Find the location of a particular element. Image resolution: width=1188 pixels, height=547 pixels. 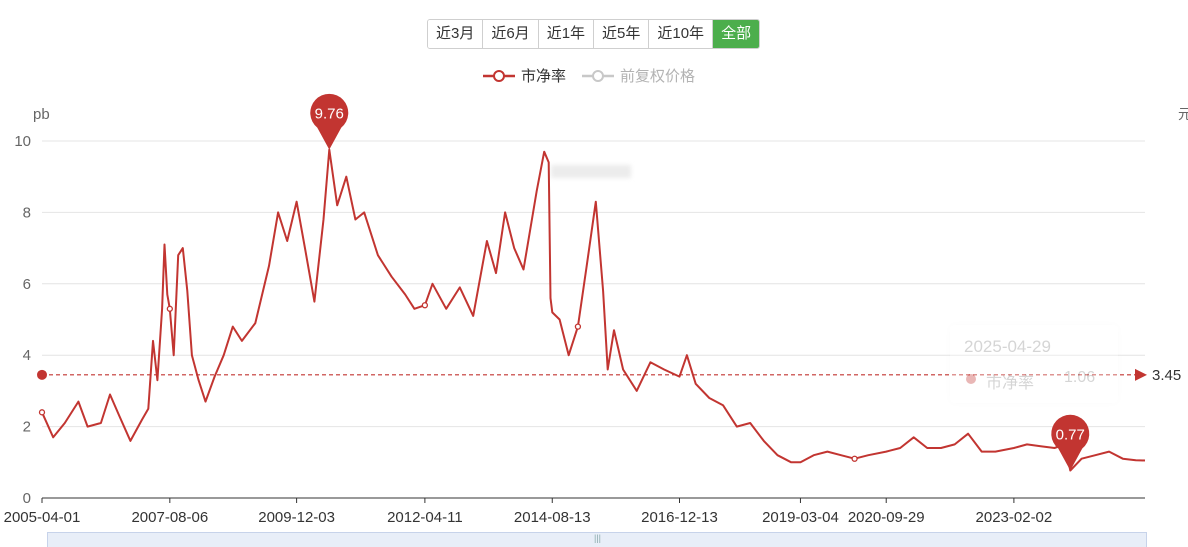

y-tick-label: 0 is located at coordinates (27, 498).